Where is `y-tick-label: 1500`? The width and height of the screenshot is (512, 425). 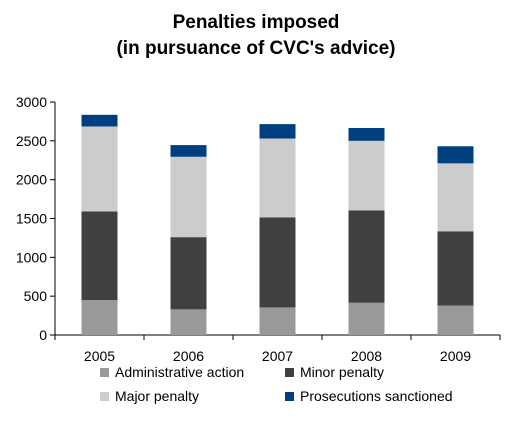 y-tick-label: 1500 is located at coordinates (31, 219).